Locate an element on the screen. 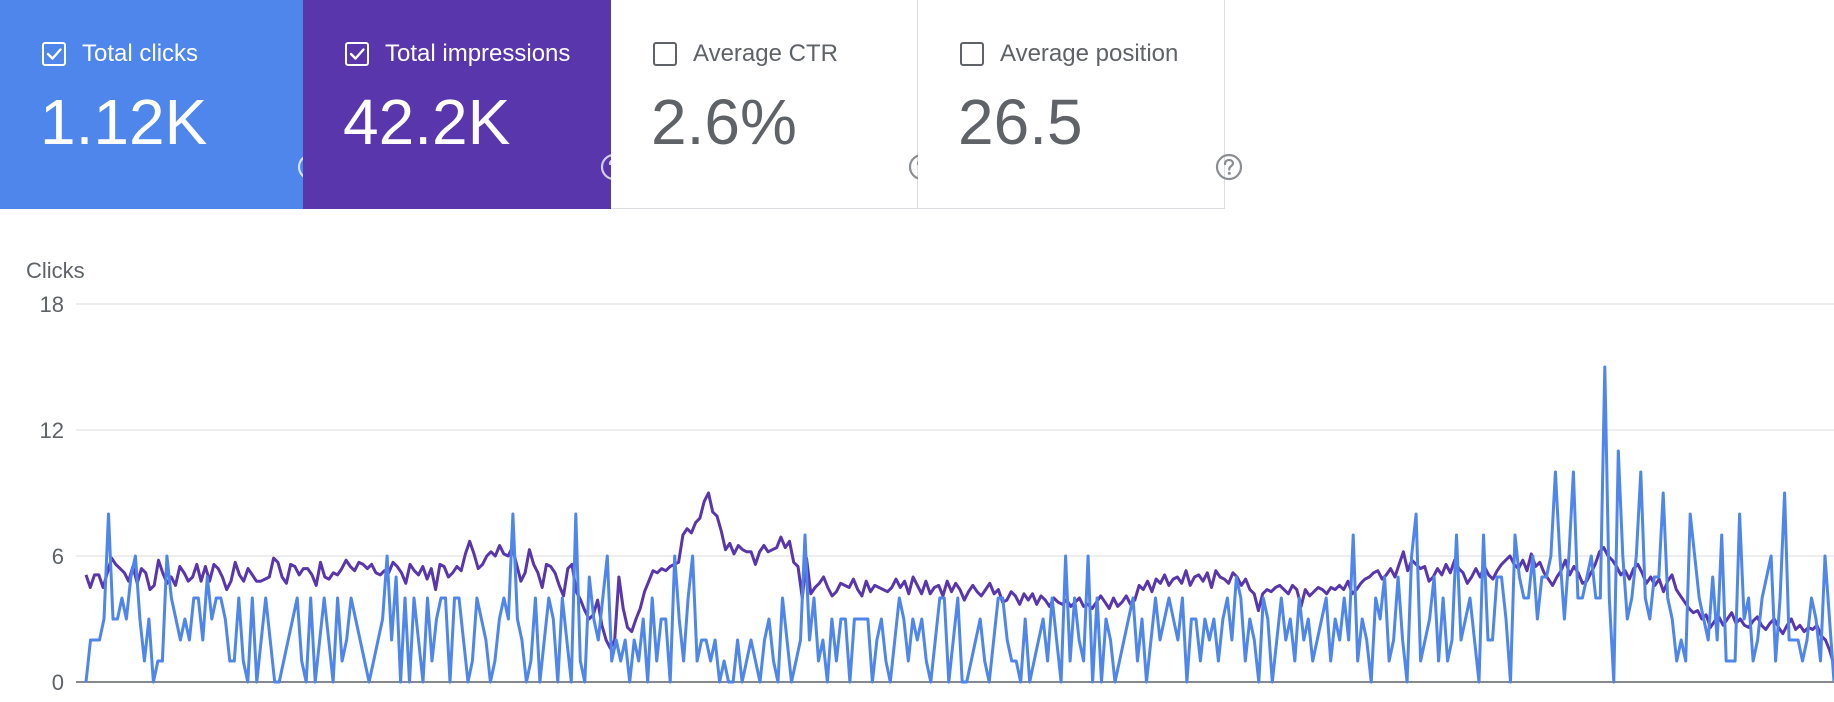 This screenshot has width=1834, height=702. metric-card-average-position: Average position 26.5 is located at coordinates (1080, 104).